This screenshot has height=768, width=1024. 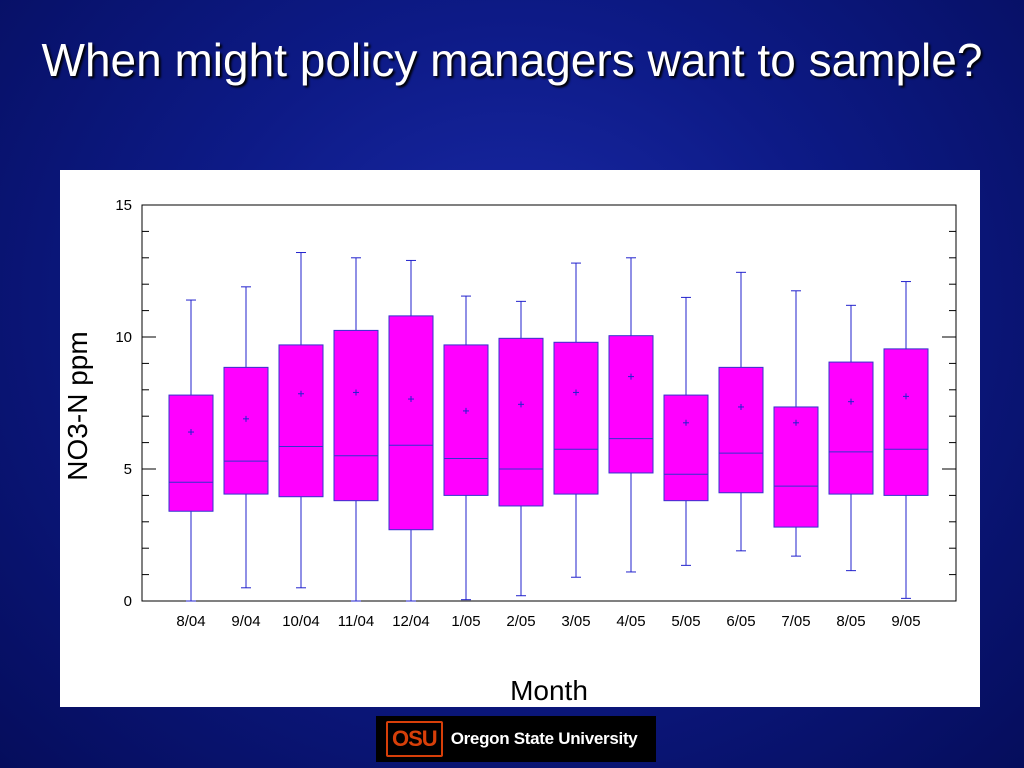 What do you see at coordinates (77, 405) in the screenshot?
I see `y-axis-title: NO3-N ppm` at bounding box center [77, 405].